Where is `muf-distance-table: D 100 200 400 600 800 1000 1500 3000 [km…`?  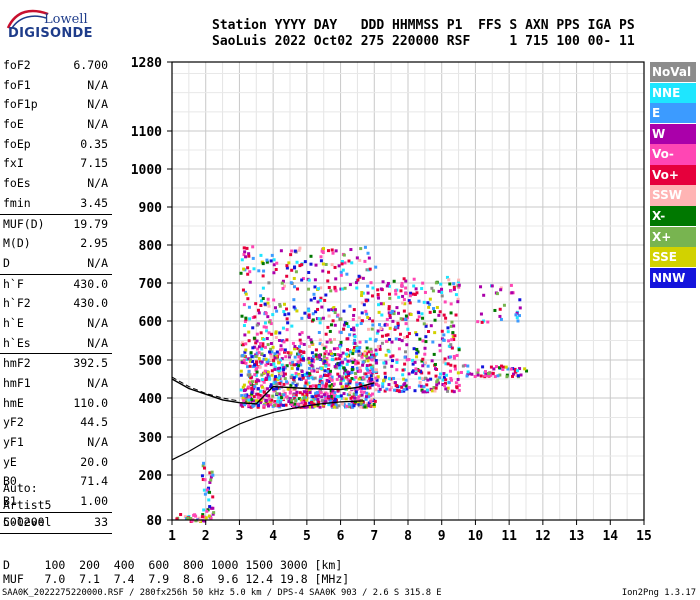
muf-distance-table: D 100 200 400 600 800 1000 1500 3000 [km… is located at coordinates (176, 572).